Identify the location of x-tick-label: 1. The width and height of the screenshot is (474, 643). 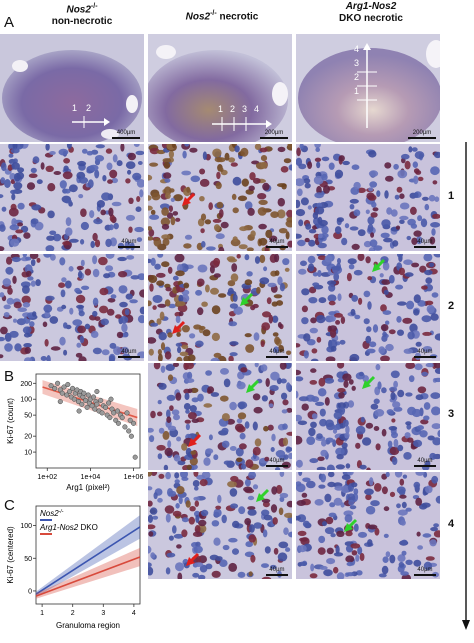
(42, 613).